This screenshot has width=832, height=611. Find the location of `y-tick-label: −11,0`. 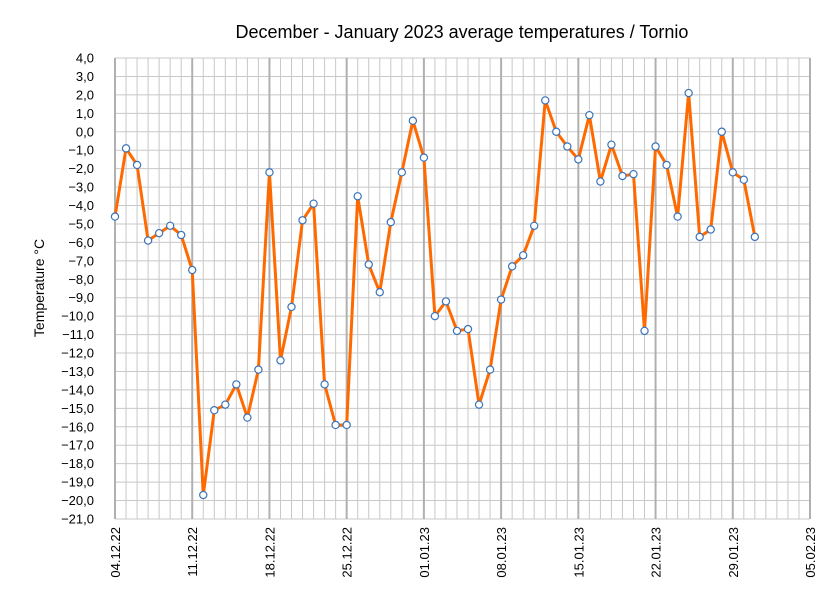

y-tick-label: −11,0 is located at coordinates (78, 334).